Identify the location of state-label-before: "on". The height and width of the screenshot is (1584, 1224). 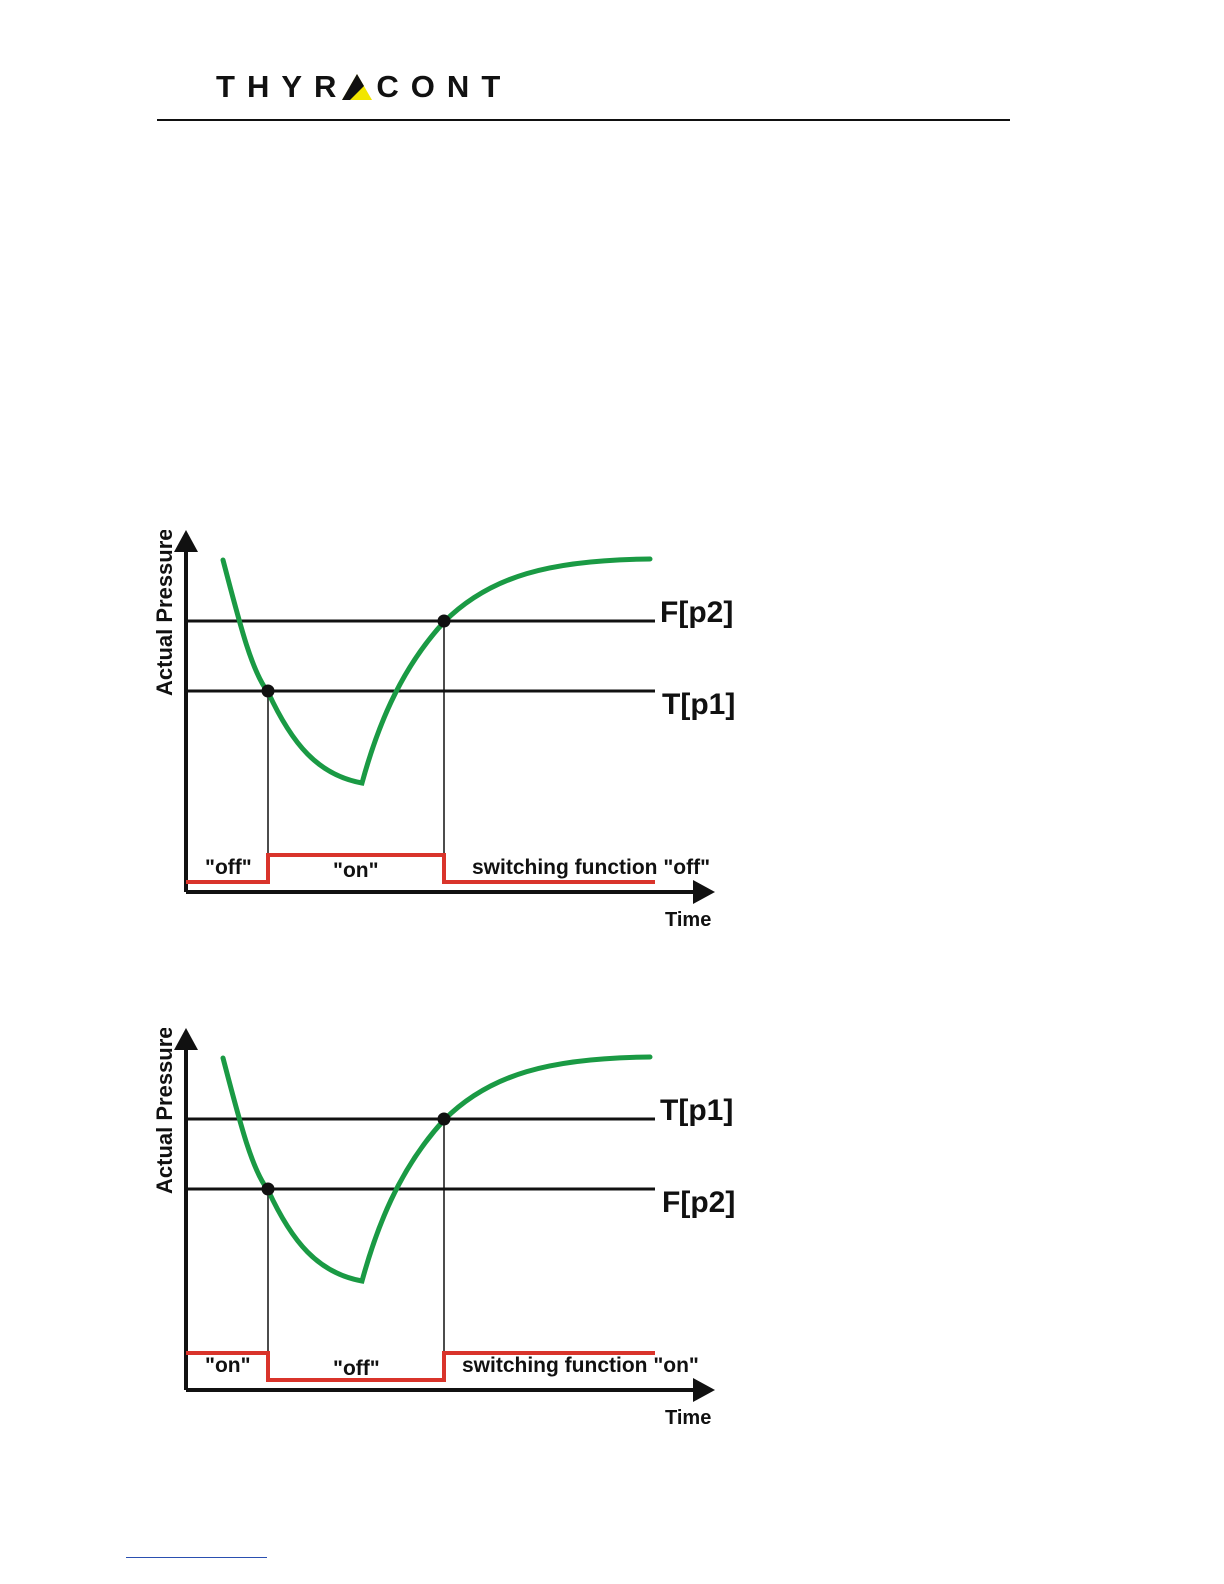
(228, 1365).